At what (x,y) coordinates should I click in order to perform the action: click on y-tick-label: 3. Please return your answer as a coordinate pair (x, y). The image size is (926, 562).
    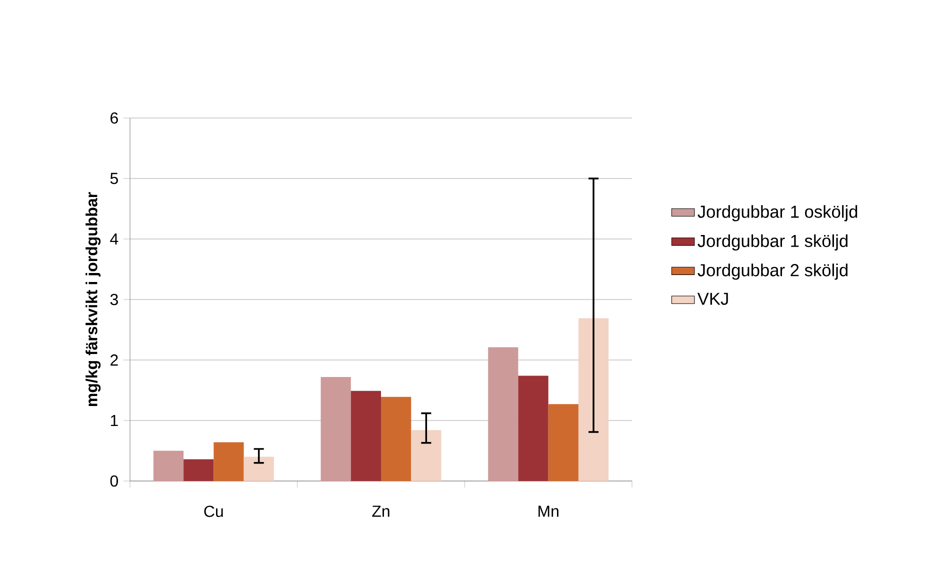
    Looking at the image, I should click on (114, 300).